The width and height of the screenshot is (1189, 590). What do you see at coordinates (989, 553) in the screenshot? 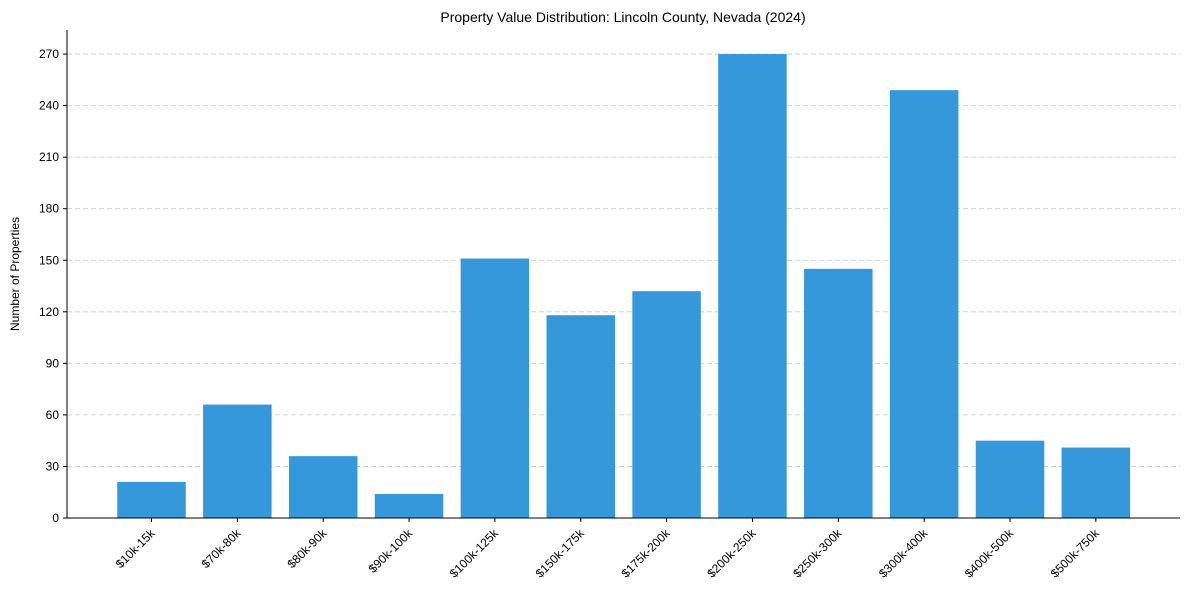
I see `x-tick-label: $400k-500k` at bounding box center [989, 553].